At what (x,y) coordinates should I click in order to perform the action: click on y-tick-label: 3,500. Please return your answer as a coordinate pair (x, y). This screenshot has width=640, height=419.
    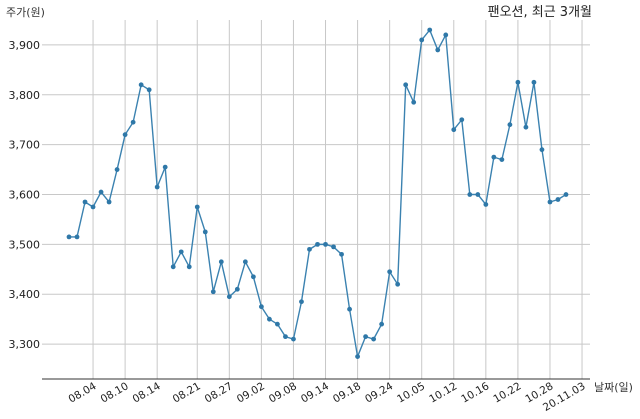
    Looking at the image, I should click on (25, 244).